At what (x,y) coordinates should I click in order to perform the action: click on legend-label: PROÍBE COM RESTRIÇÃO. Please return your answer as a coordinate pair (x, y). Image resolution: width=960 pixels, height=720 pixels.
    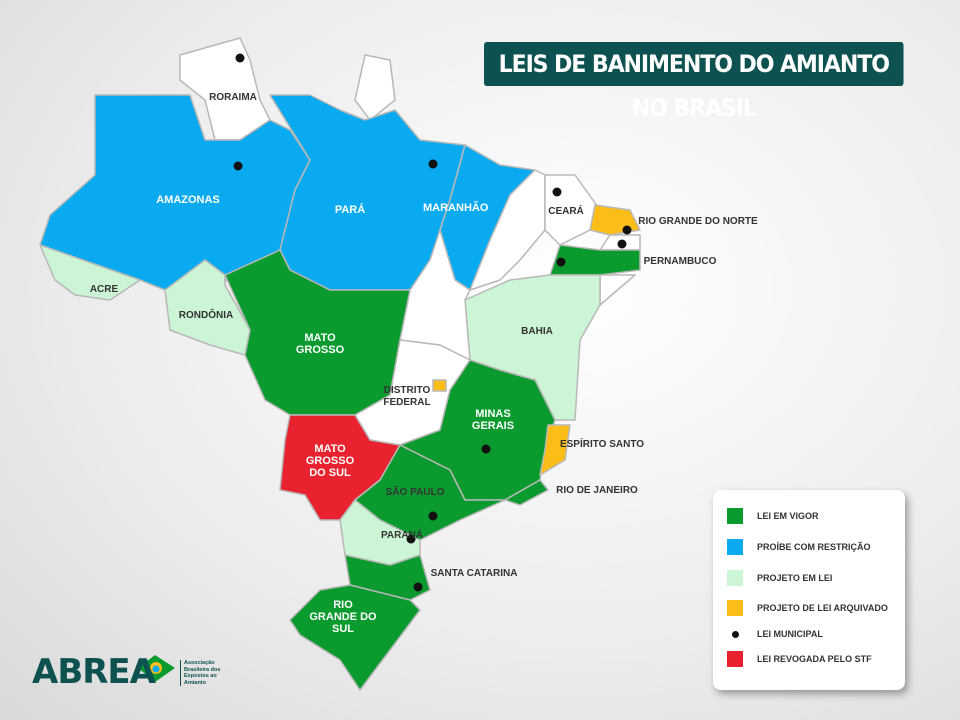
    Looking at the image, I should click on (814, 547).